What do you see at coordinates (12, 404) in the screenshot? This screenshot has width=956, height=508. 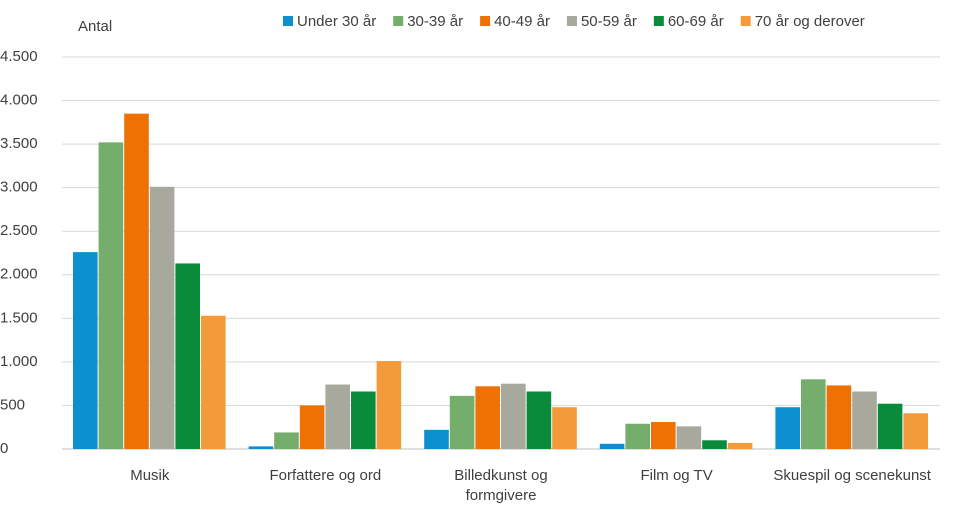 I see `y-tick-label: 500` at bounding box center [12, 404].